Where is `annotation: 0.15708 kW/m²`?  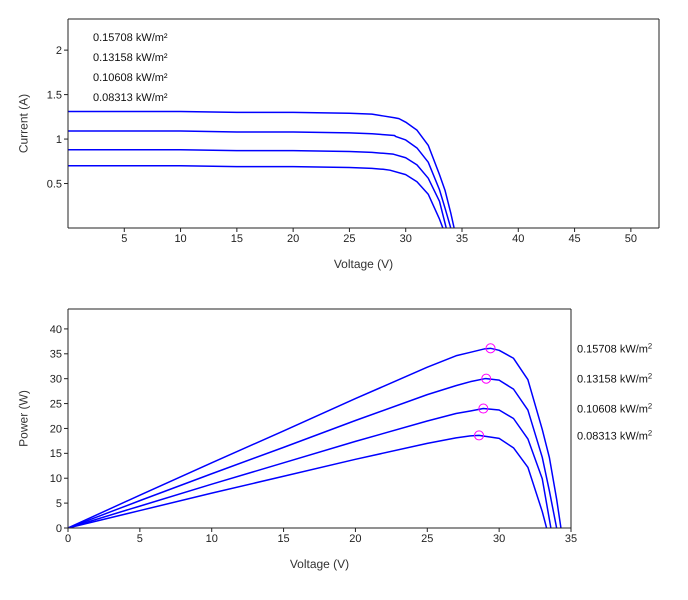
annotation: 0.15708 kW/m² is located at coordinates (130, 38).